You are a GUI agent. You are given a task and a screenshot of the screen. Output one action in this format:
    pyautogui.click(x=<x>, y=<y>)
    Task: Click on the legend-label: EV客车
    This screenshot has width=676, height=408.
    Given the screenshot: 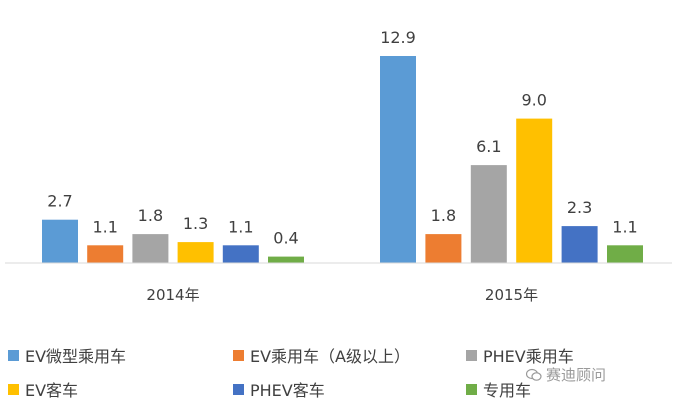 What is the action you would take?
    pyautogui.click(x=52, y=390)
    